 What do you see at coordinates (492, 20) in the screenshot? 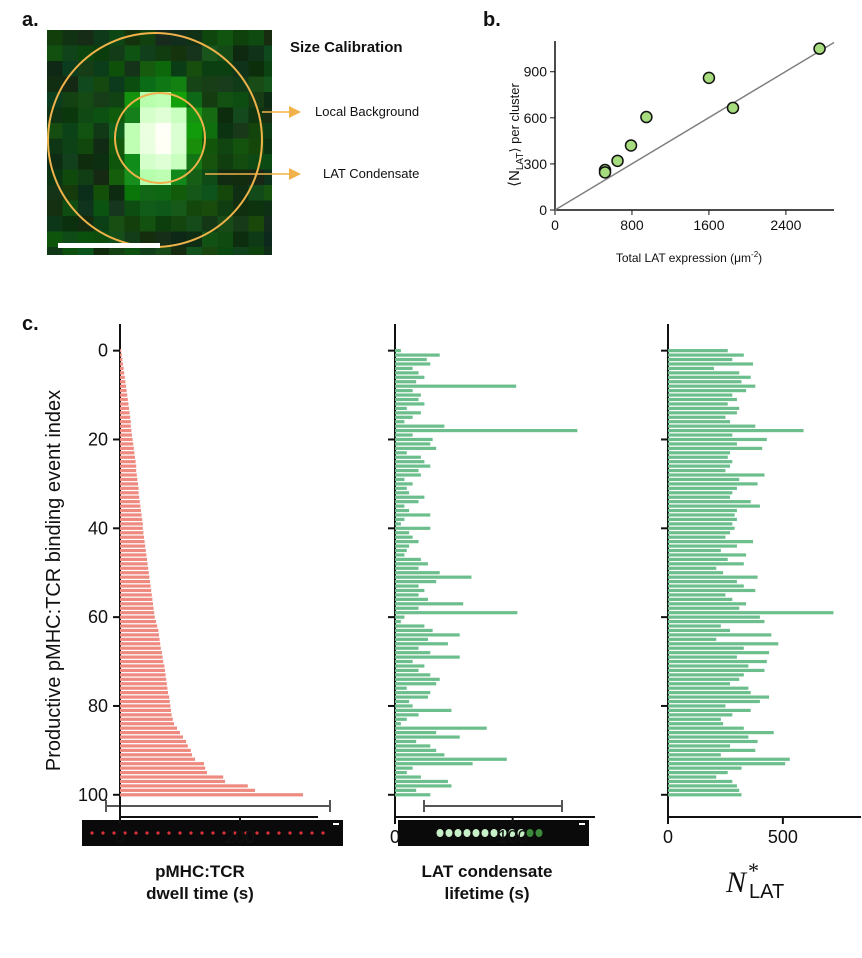
I see `panel-label: b.` at bounding box center [492, 20].